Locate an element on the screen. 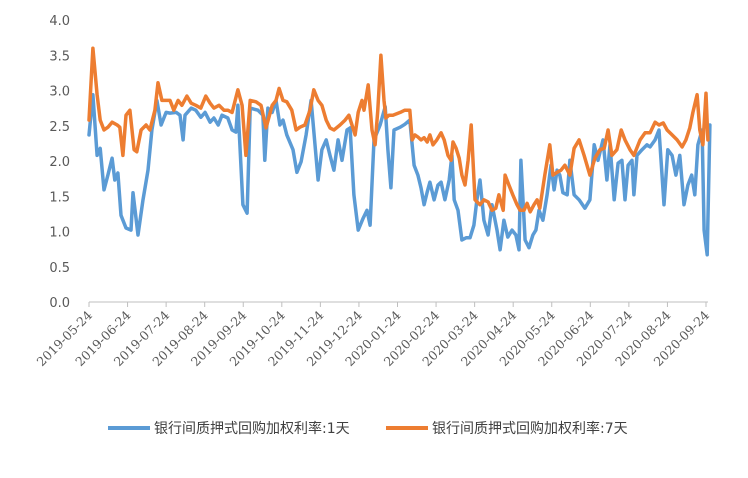  legend-label-7day: 银行间质押式回购加权利率:7天 is located at coordinates (530, 429).